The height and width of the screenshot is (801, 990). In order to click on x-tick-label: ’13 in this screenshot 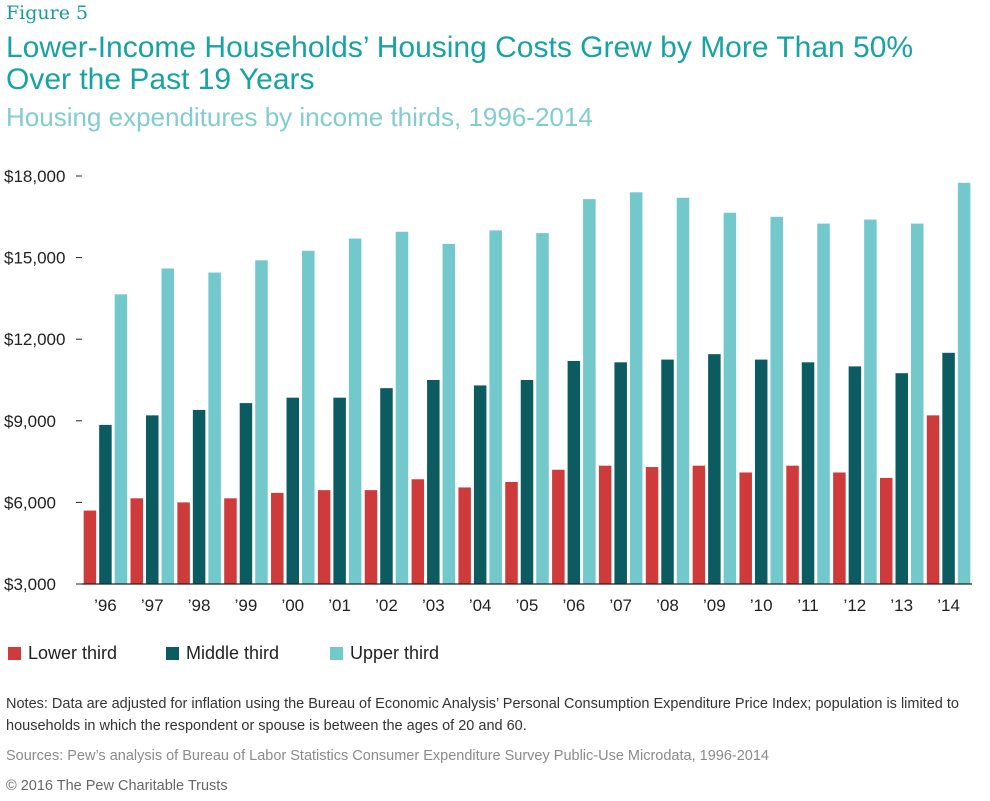, I will do `click(901, 605)`.